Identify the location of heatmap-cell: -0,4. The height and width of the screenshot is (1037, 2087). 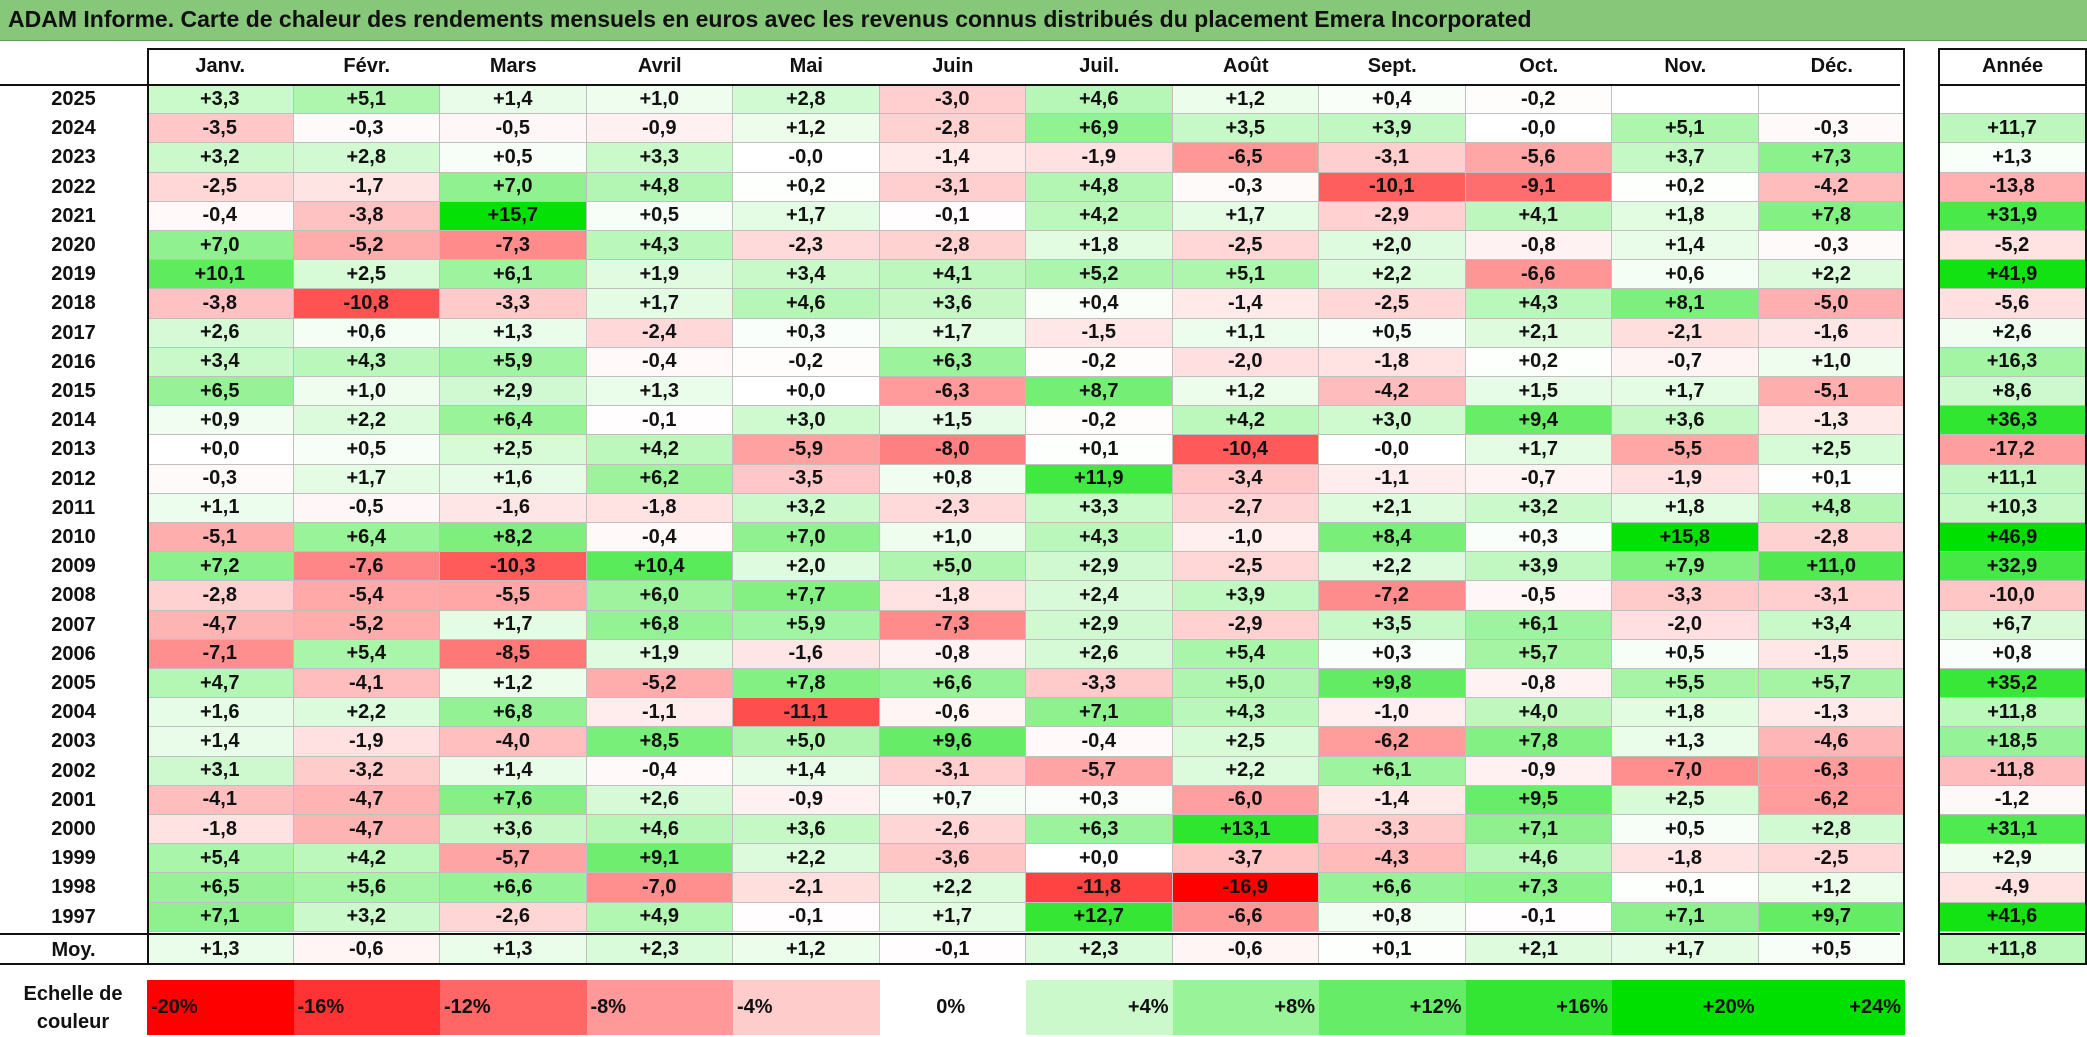
(659, 538).